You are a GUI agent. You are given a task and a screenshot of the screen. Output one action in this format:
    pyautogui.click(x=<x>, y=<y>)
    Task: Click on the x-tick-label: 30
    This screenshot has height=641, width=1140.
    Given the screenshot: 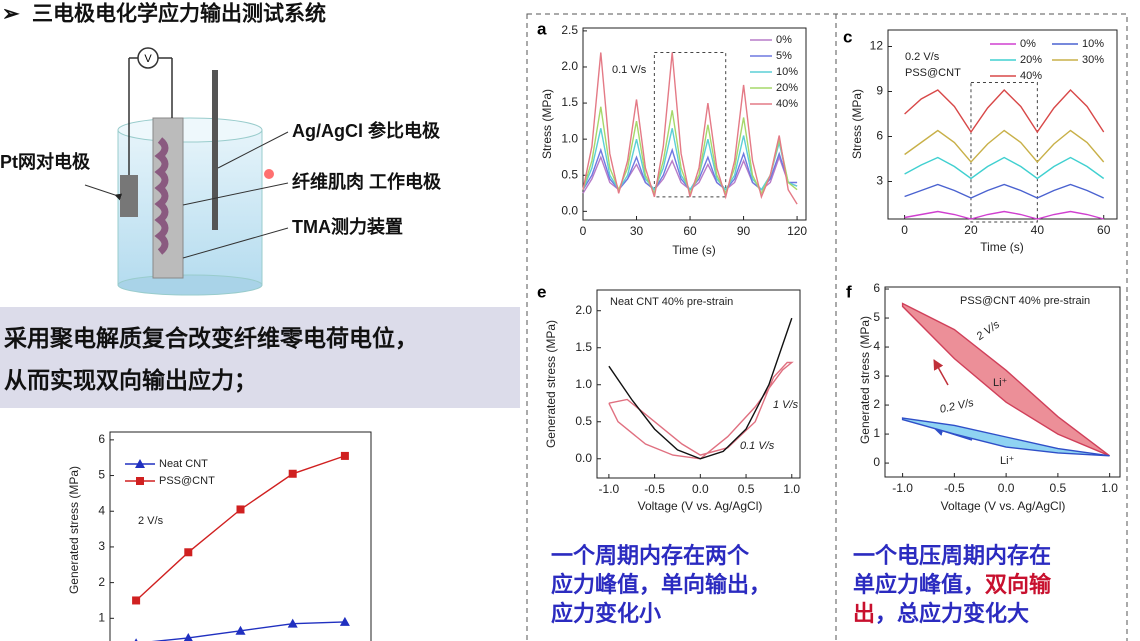 What is the action you would take?
    pyautogui.click(x=637, y=231)
    